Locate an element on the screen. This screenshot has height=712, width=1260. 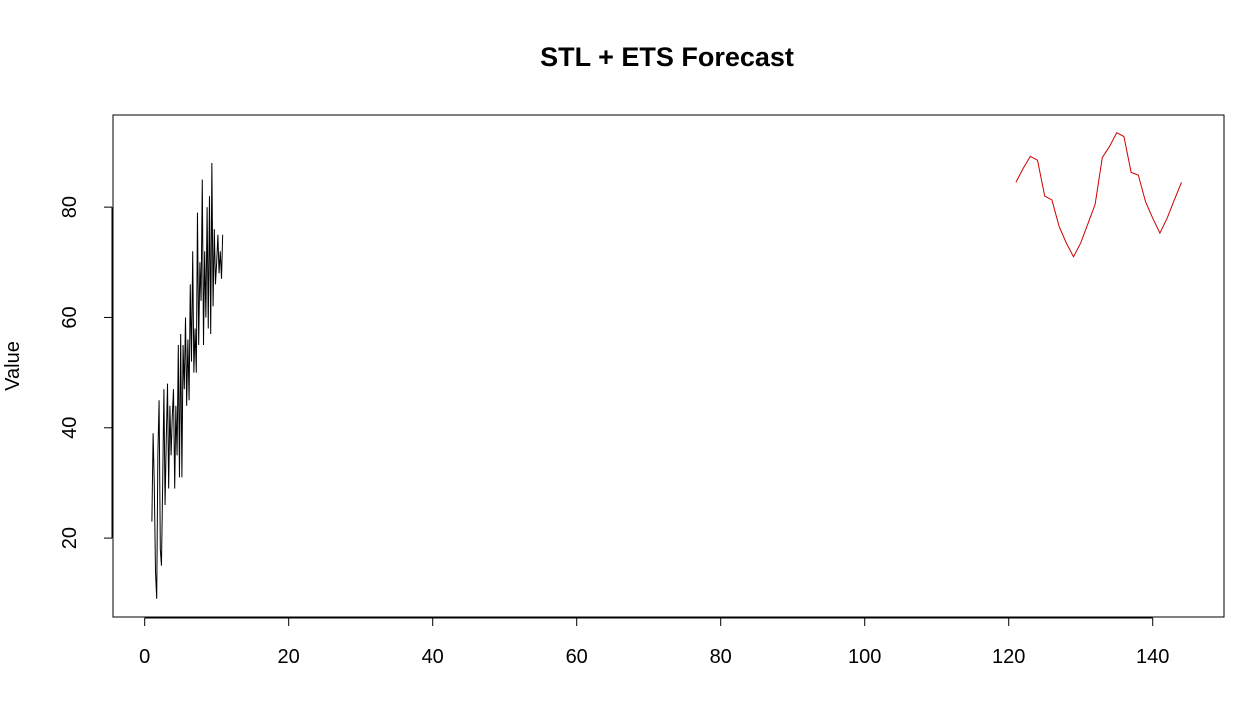
y-tick-label: 60 is located at coordinates (70, 317).